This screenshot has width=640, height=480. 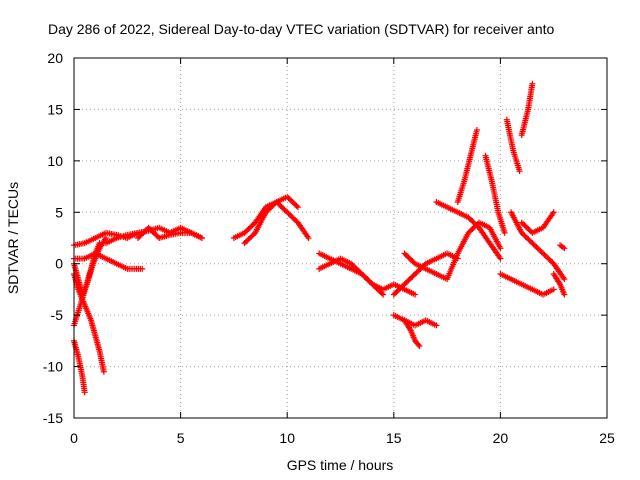 I want to click on x-tick-label: 5, so click(x=181, y=438).